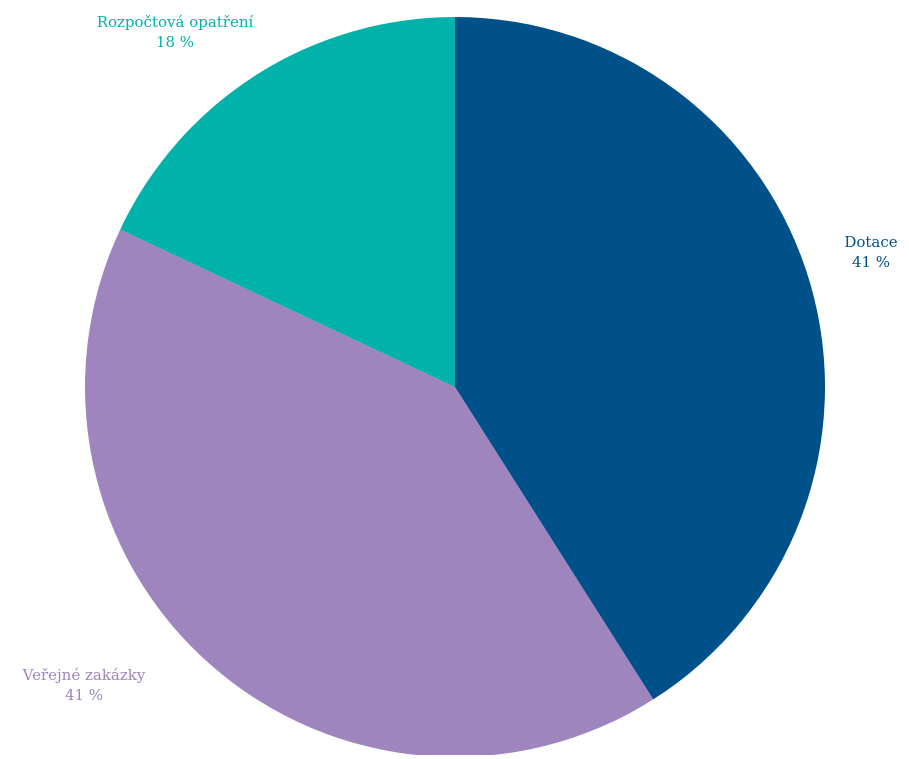 The image size is (909, 759). Describe the element at coordinates (84, 695) in the screenshot. I see `slice-value-label-verejne-zakazky: 41 %` at that location.